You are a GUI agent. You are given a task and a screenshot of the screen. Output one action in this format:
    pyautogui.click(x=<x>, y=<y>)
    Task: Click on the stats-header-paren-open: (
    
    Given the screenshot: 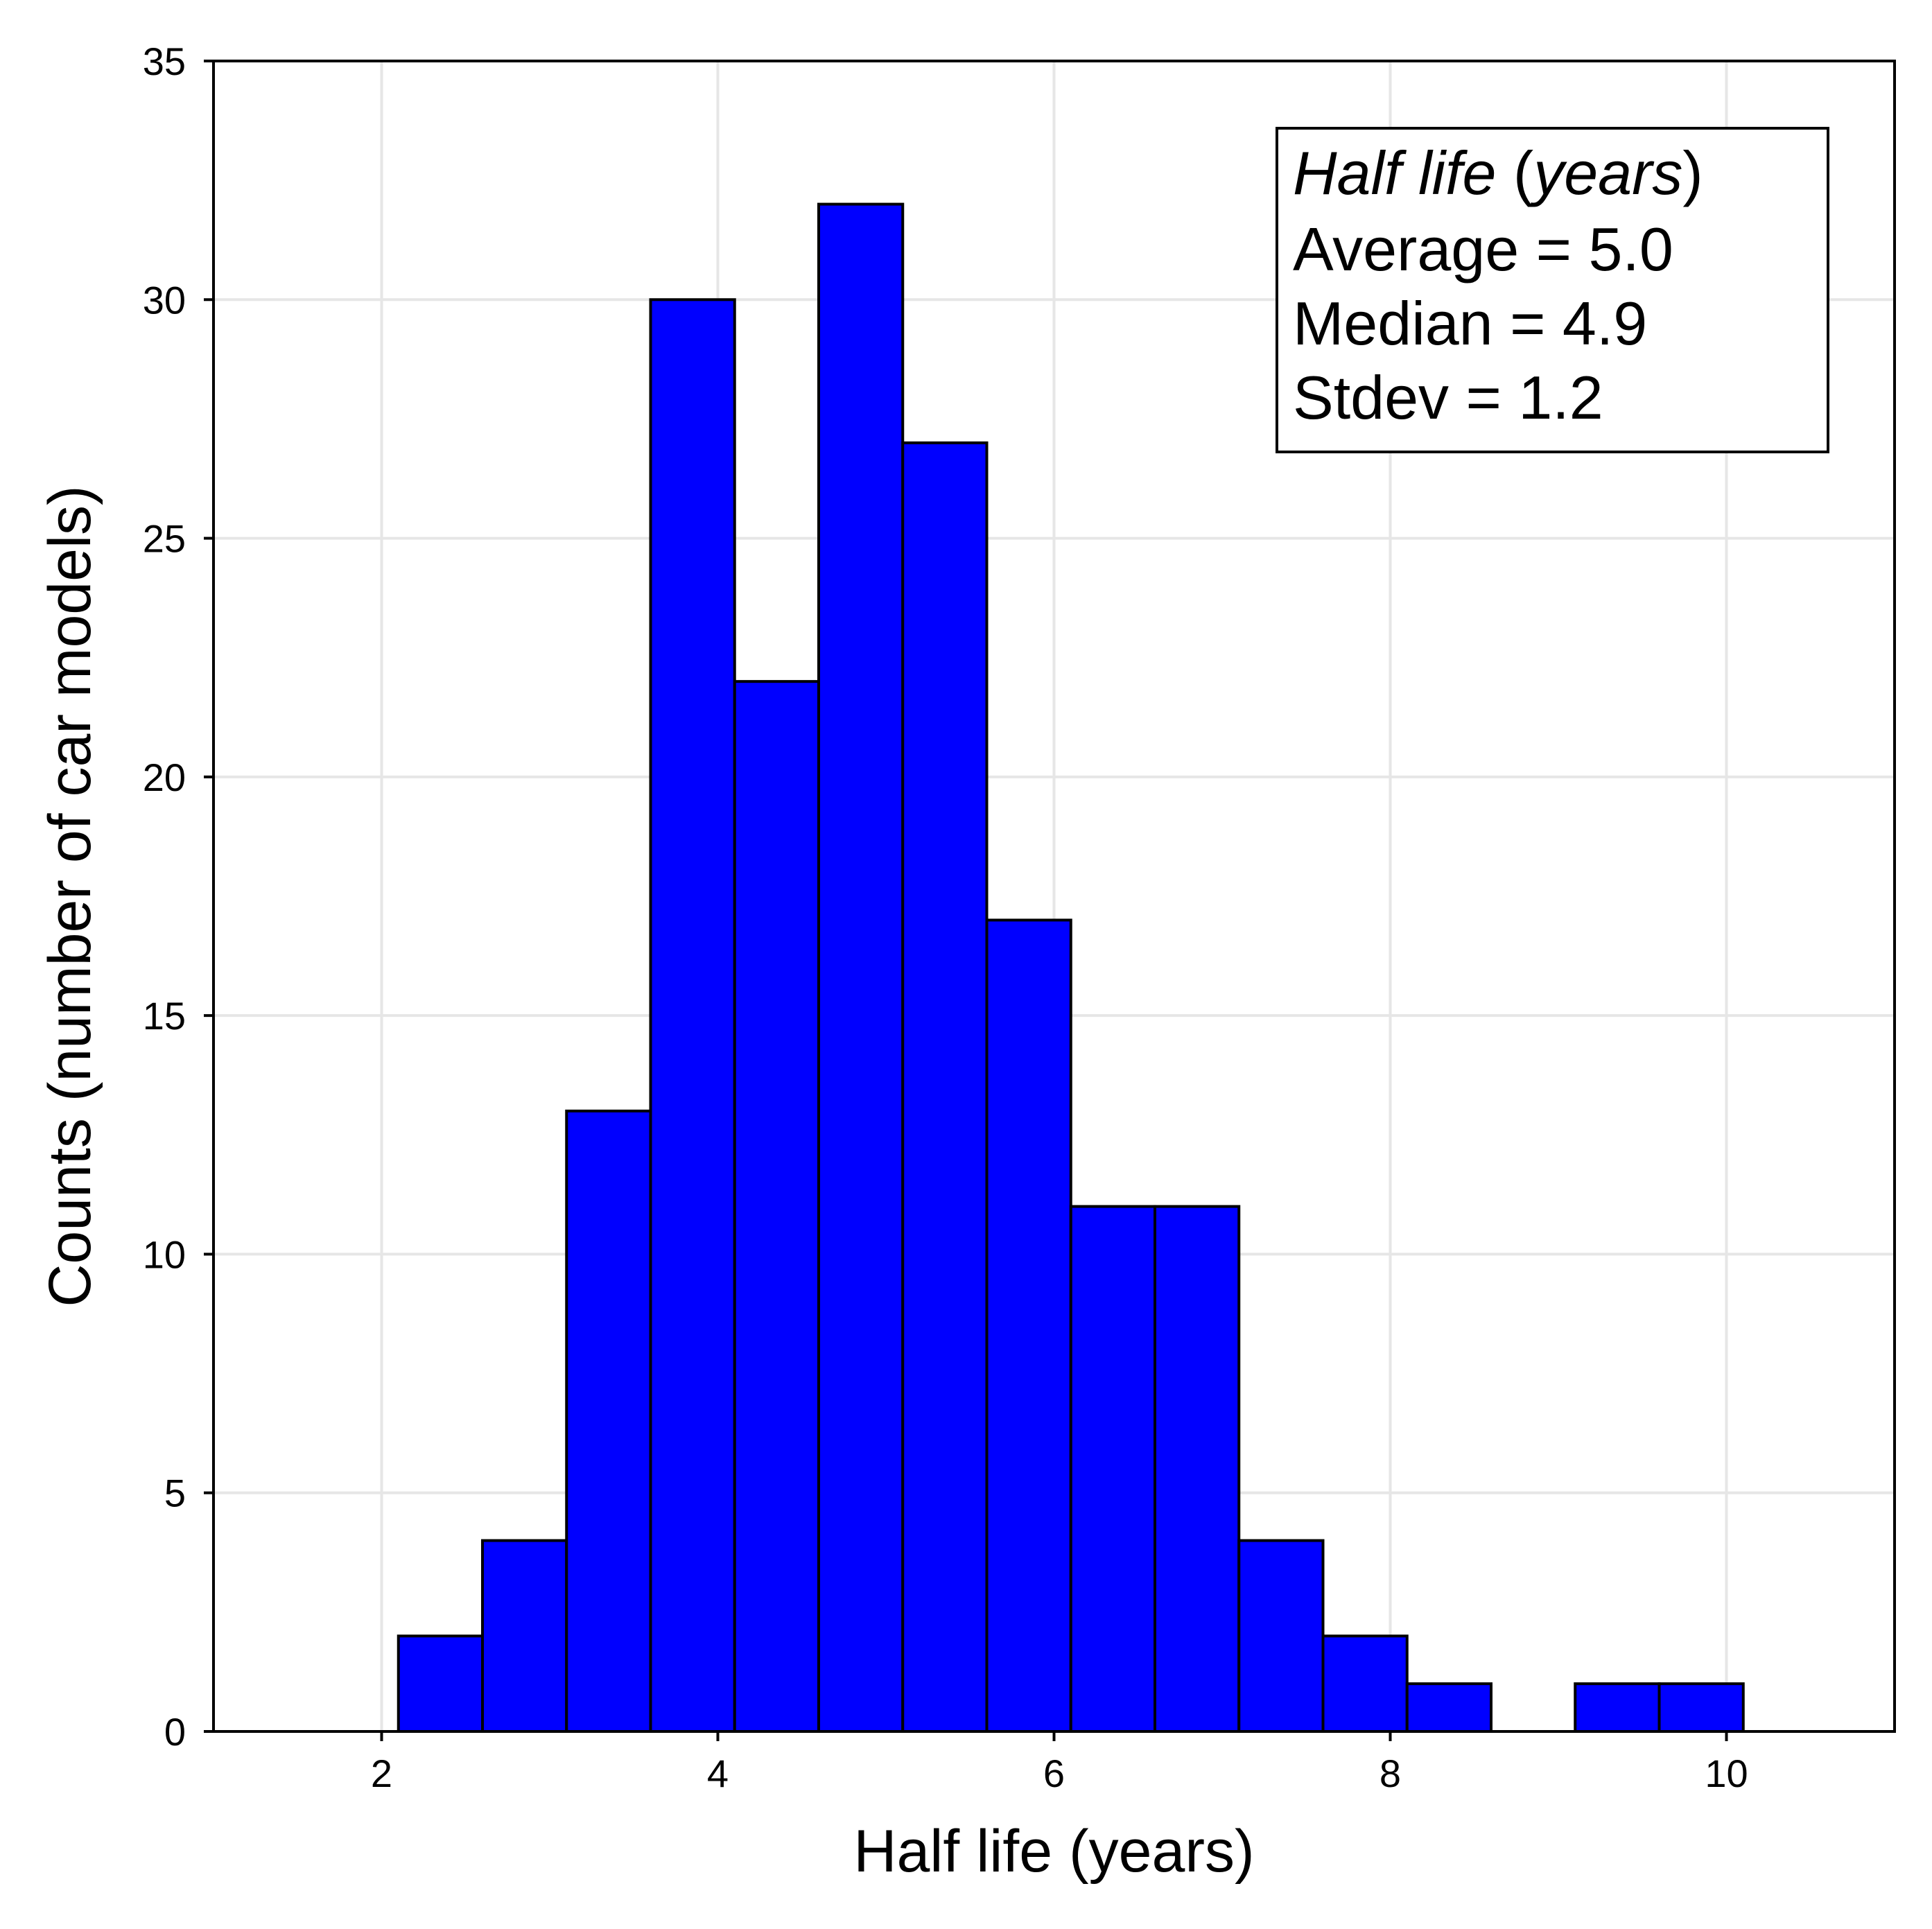 What is the action you would take?
    pyautogui.click(x=1514, y=173)
    